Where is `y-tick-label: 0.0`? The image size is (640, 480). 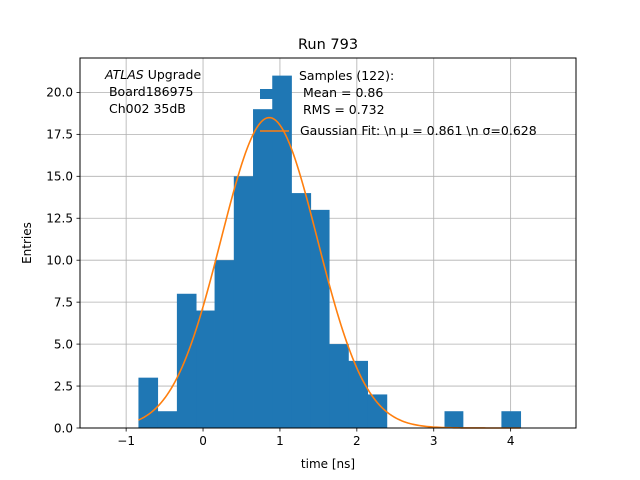
y-tick-label: 0.0 is located at coordinates (63, 428).